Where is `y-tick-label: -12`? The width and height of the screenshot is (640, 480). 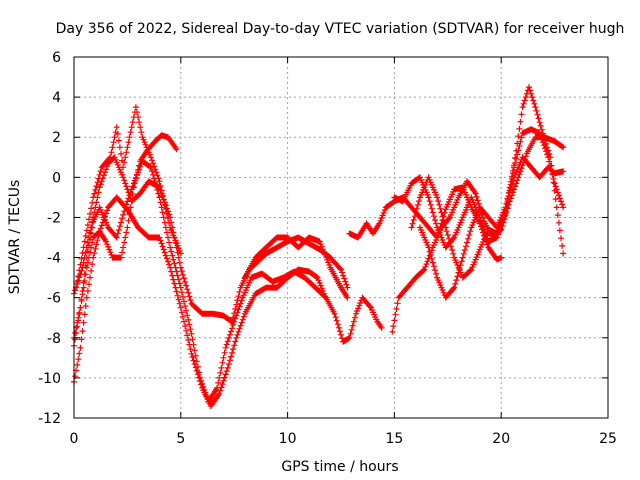 y-tick-label: -12 is located at coordinates (49, 419).